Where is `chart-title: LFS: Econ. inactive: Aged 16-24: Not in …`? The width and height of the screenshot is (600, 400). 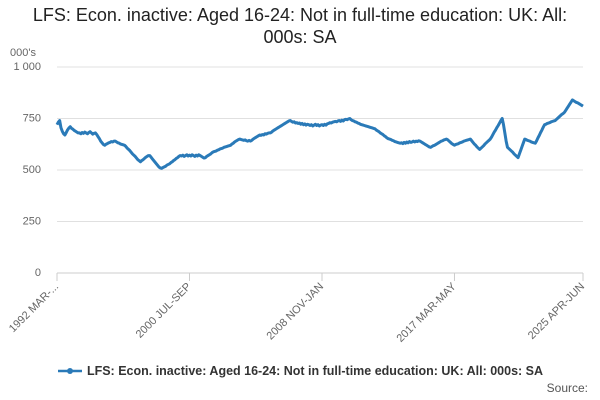 chart-title: LFS: Econ. inactive: Aged 16-24: Not in … is located at coordinates (300, 26).